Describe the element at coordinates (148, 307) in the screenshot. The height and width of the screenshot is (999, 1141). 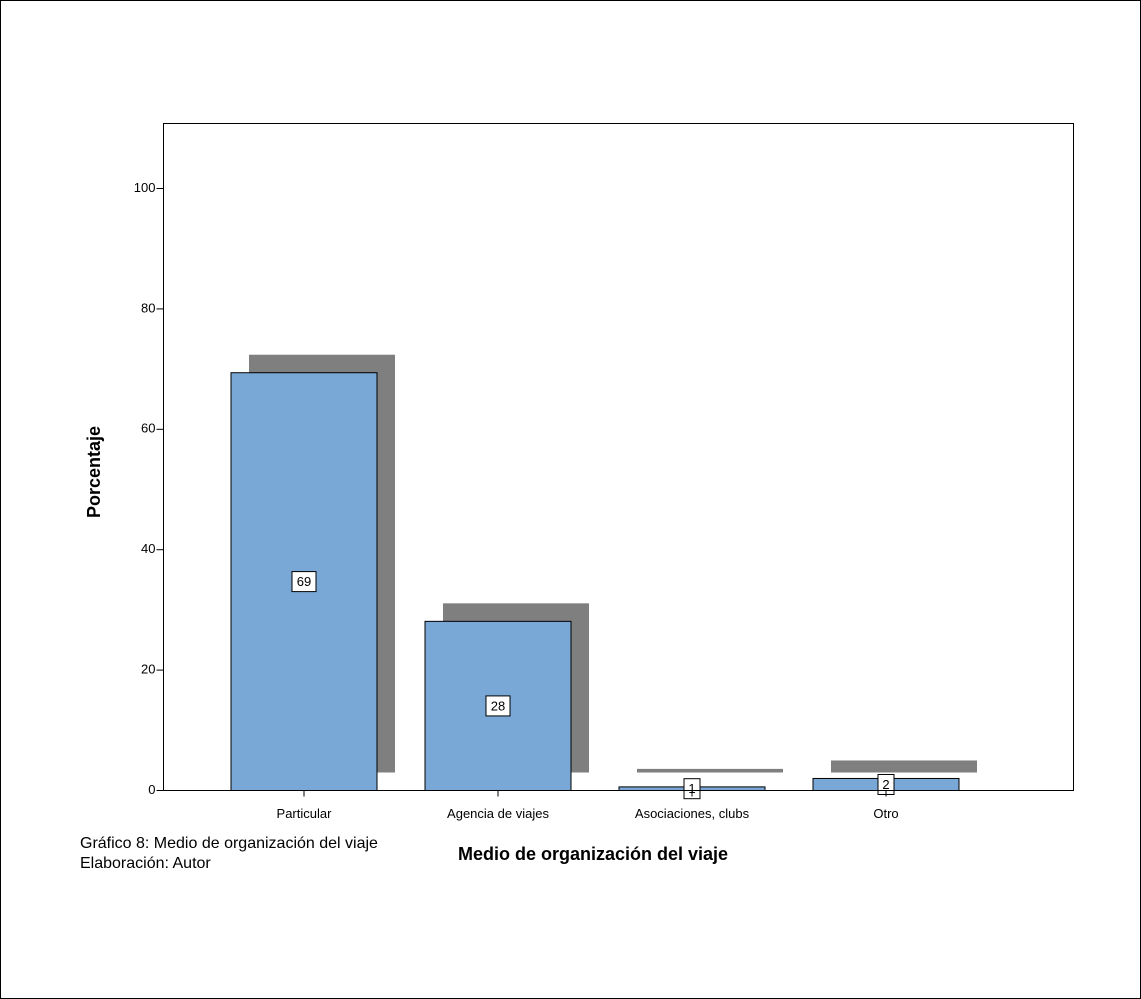
I see `y-tick-label: 80` at that location.